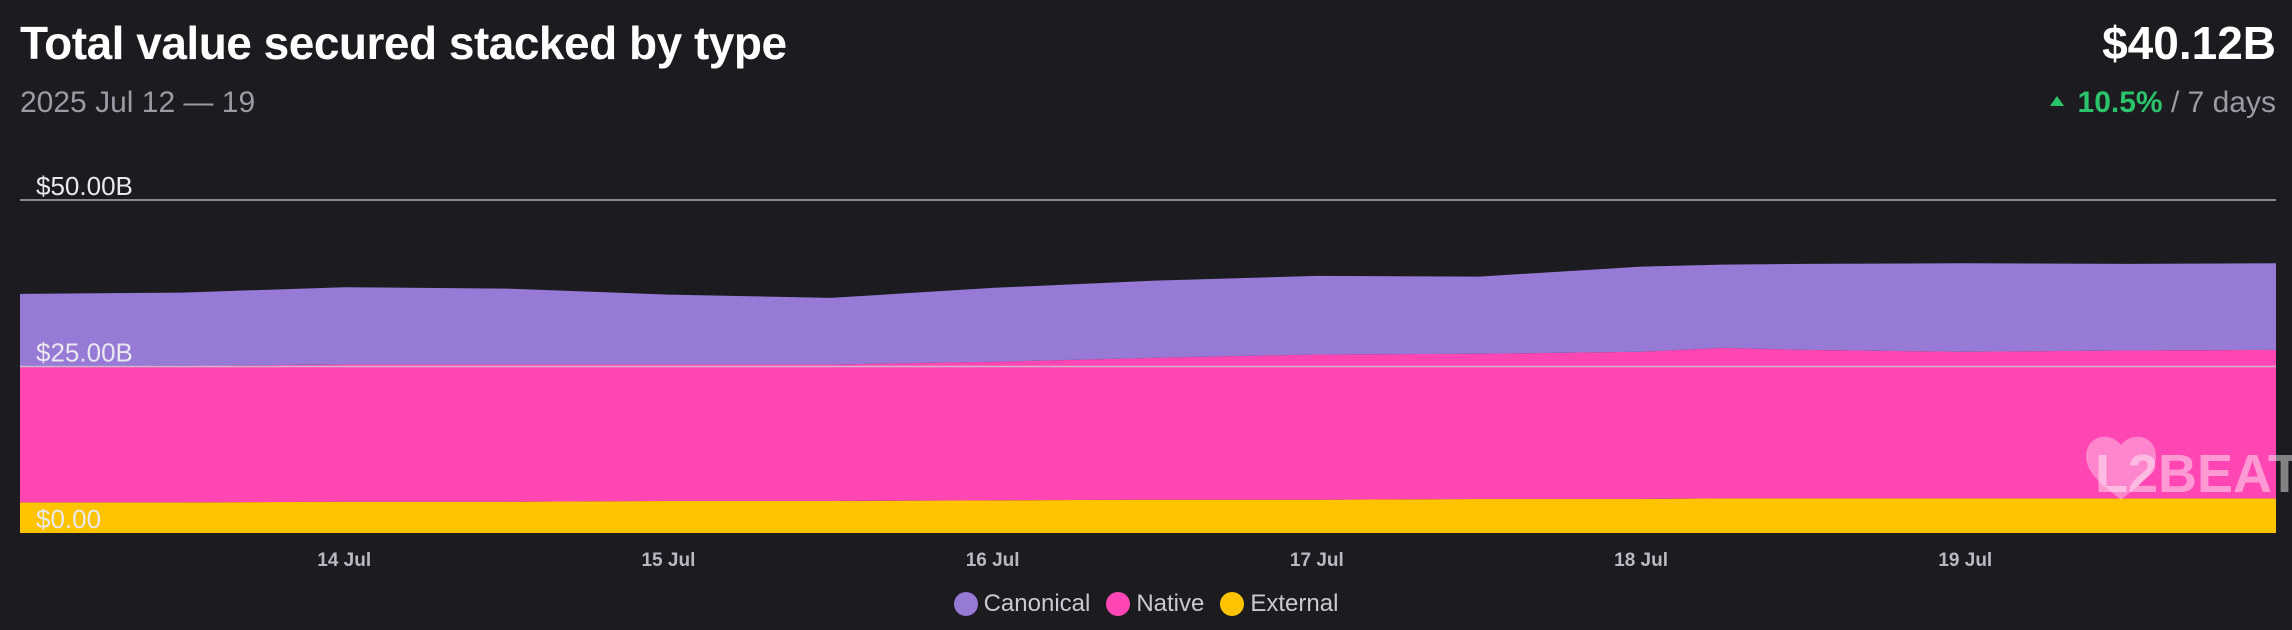 The image size is (2292, 630). Describe the element at coordinates (1170, 603) in the screenshot. I see `legend-label: Native` at that location.